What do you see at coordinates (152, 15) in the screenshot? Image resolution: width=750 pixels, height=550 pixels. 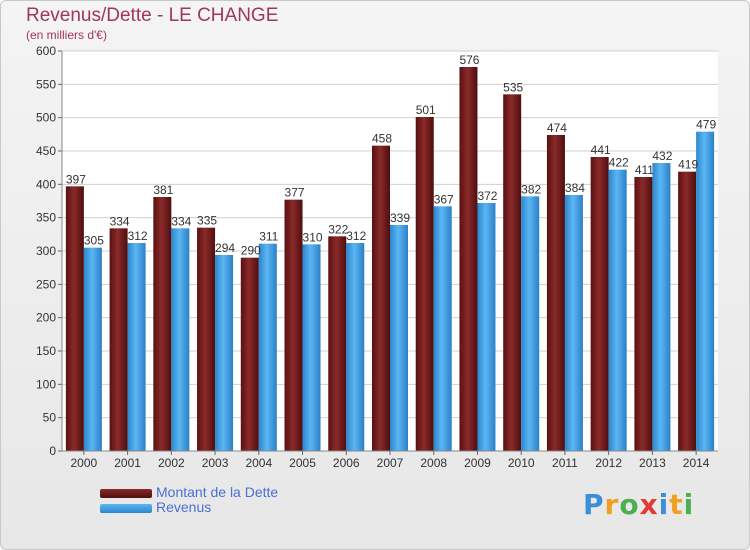 I see `chart-title: Revenus/Dette - LE CHANGE` at bounding box center [152, 15].